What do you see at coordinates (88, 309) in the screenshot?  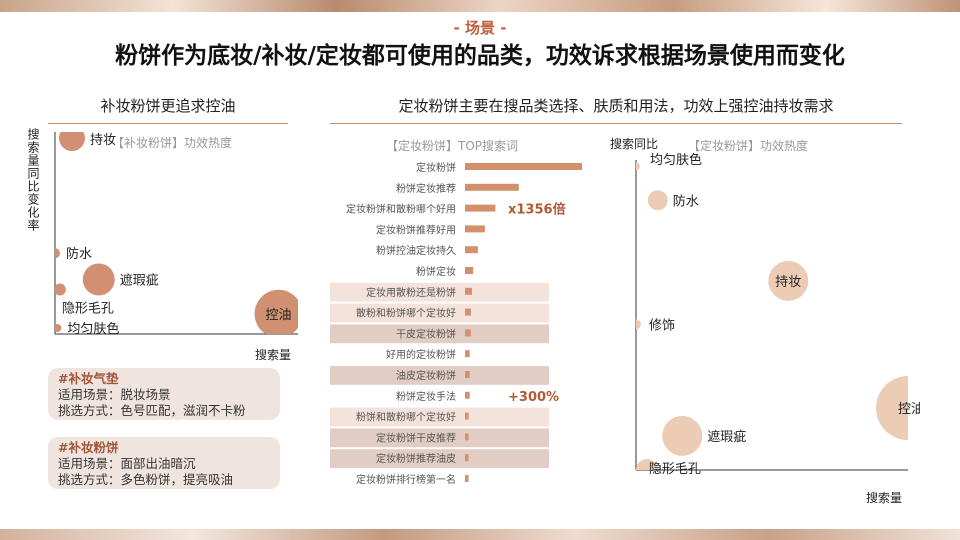 I see `left-chart-label-3: 隐形毛孔` at bounding box center [88, 309].